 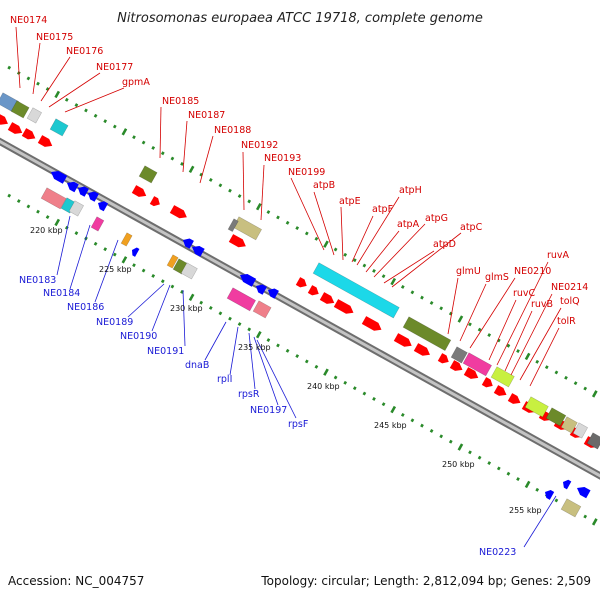 What do you see at coordinates (232, 130) in the screenshot?
I see `gene-label-ne0188: NE0188` at bounding box center [232, 130].